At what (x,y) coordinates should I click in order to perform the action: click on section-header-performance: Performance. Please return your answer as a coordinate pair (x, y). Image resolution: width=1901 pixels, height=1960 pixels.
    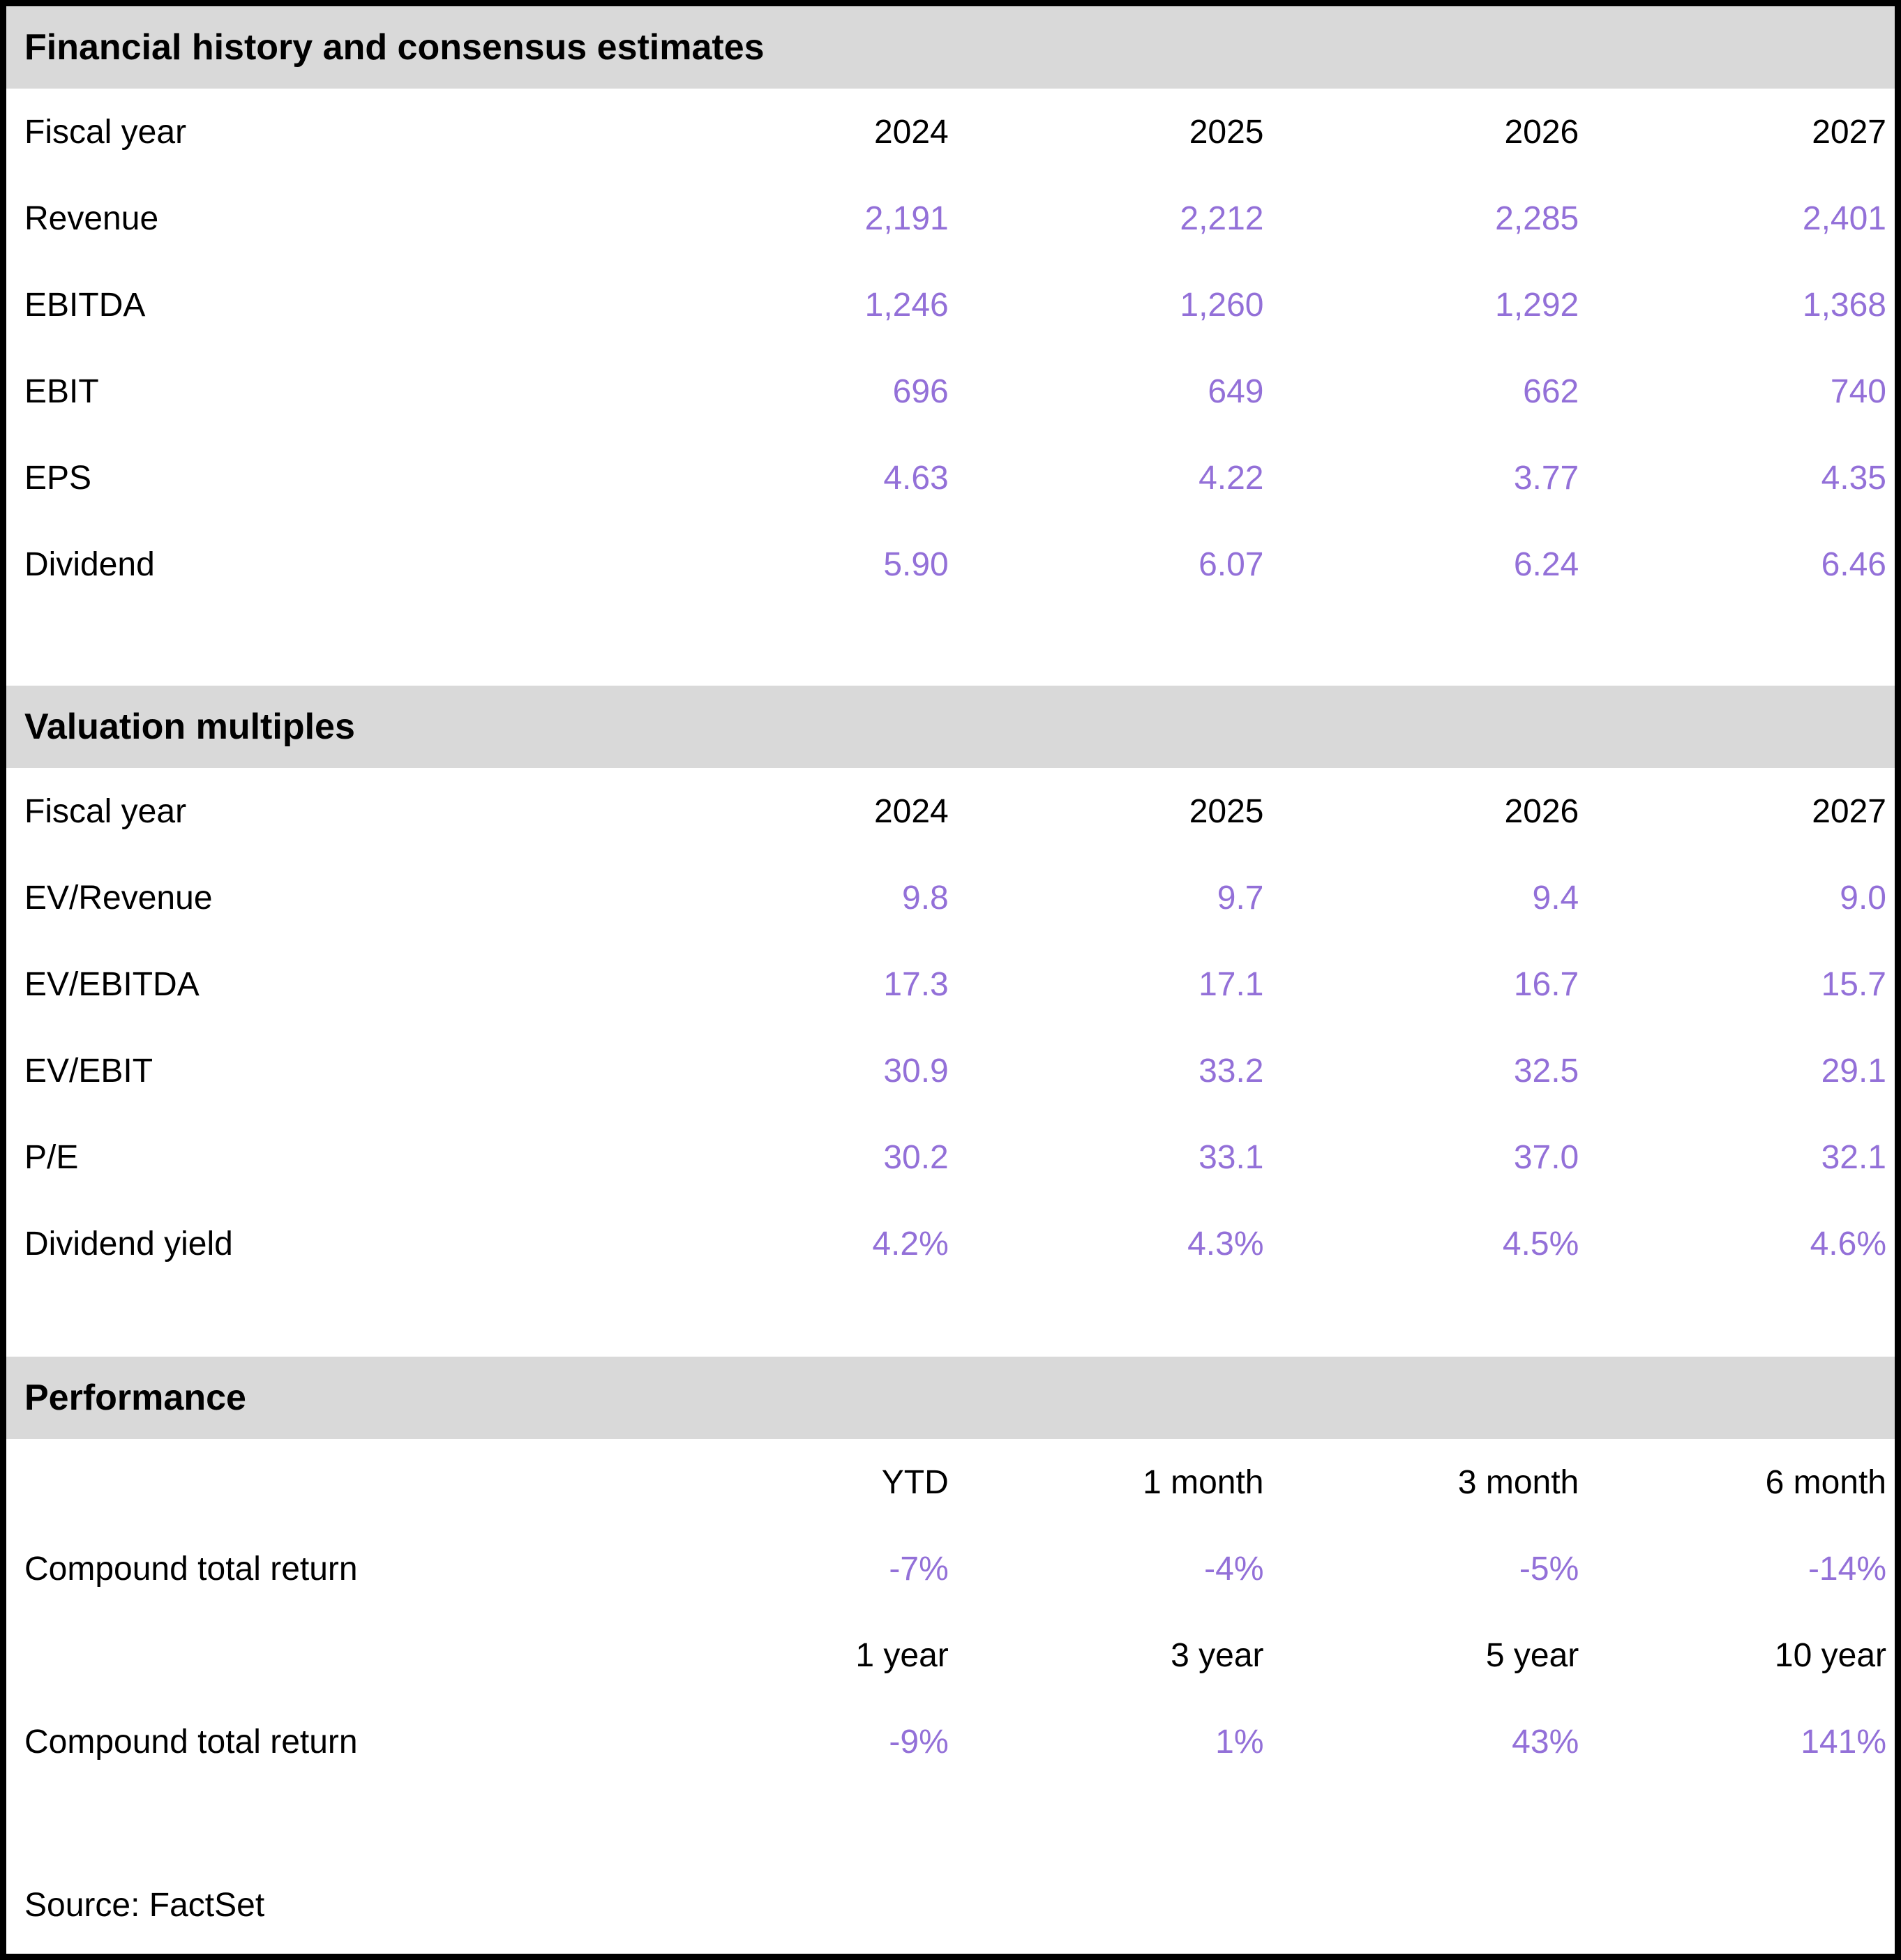
    Looking at the image, I should click on (950, 1398).